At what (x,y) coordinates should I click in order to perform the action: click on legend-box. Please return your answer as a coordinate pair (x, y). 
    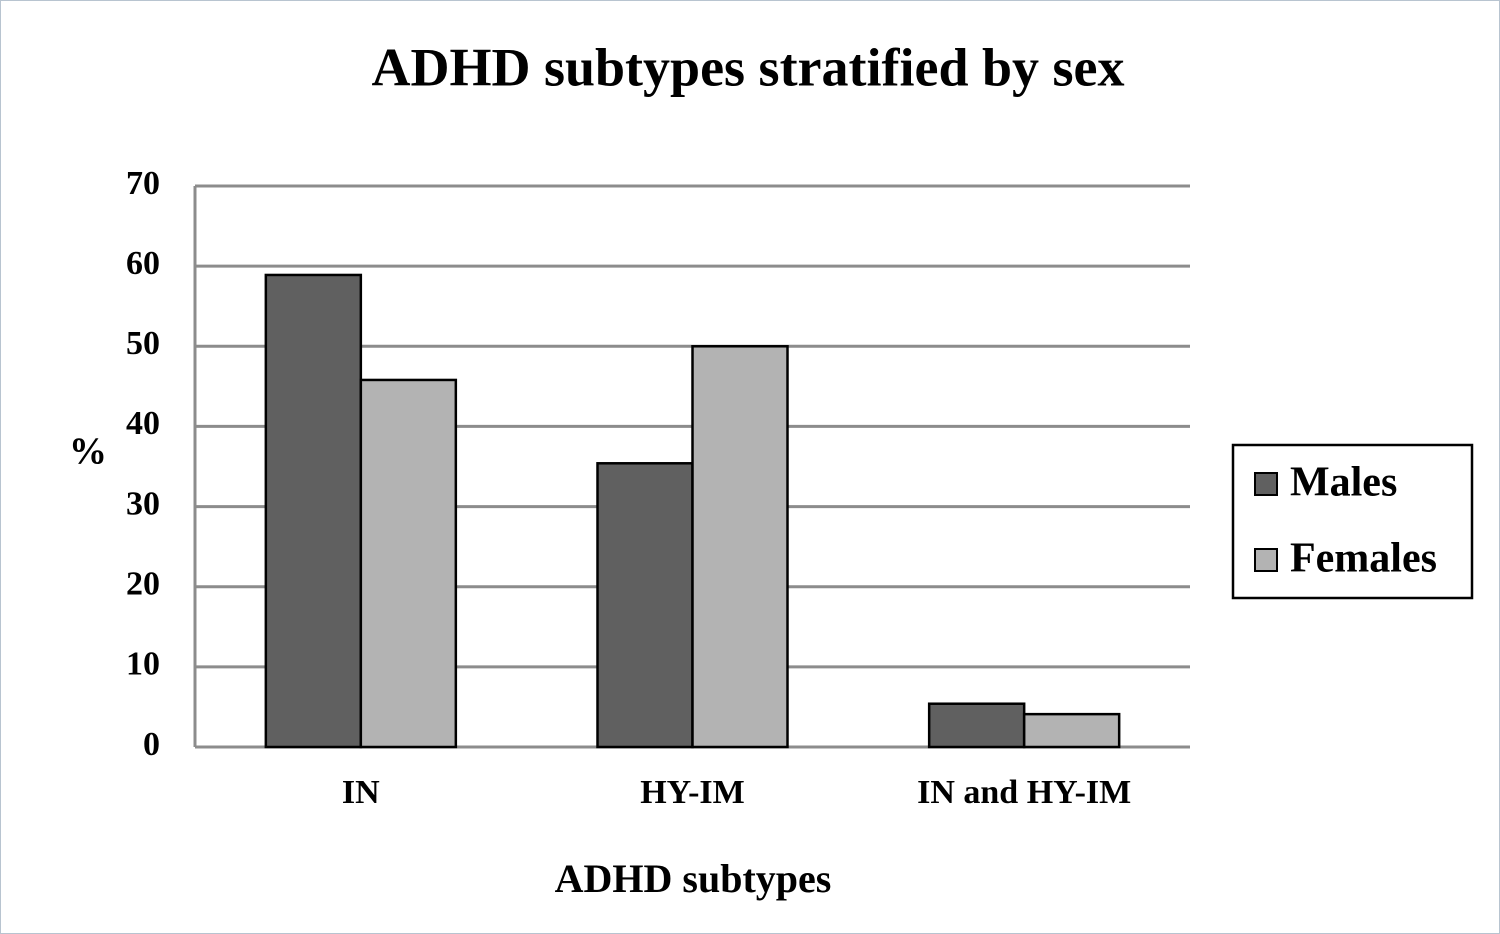
    Looking at the image, I should click on (1352, 521).